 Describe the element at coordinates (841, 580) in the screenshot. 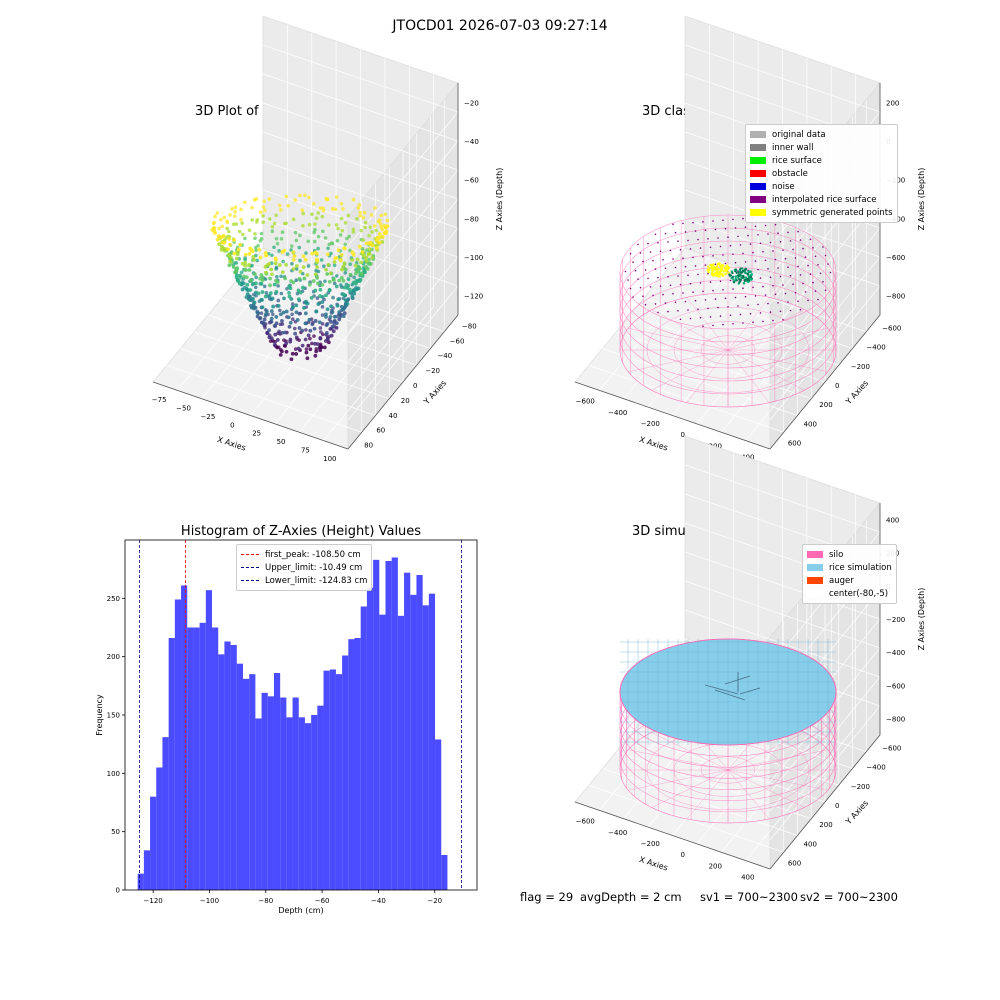

I see `legend-label: auger` at that location.